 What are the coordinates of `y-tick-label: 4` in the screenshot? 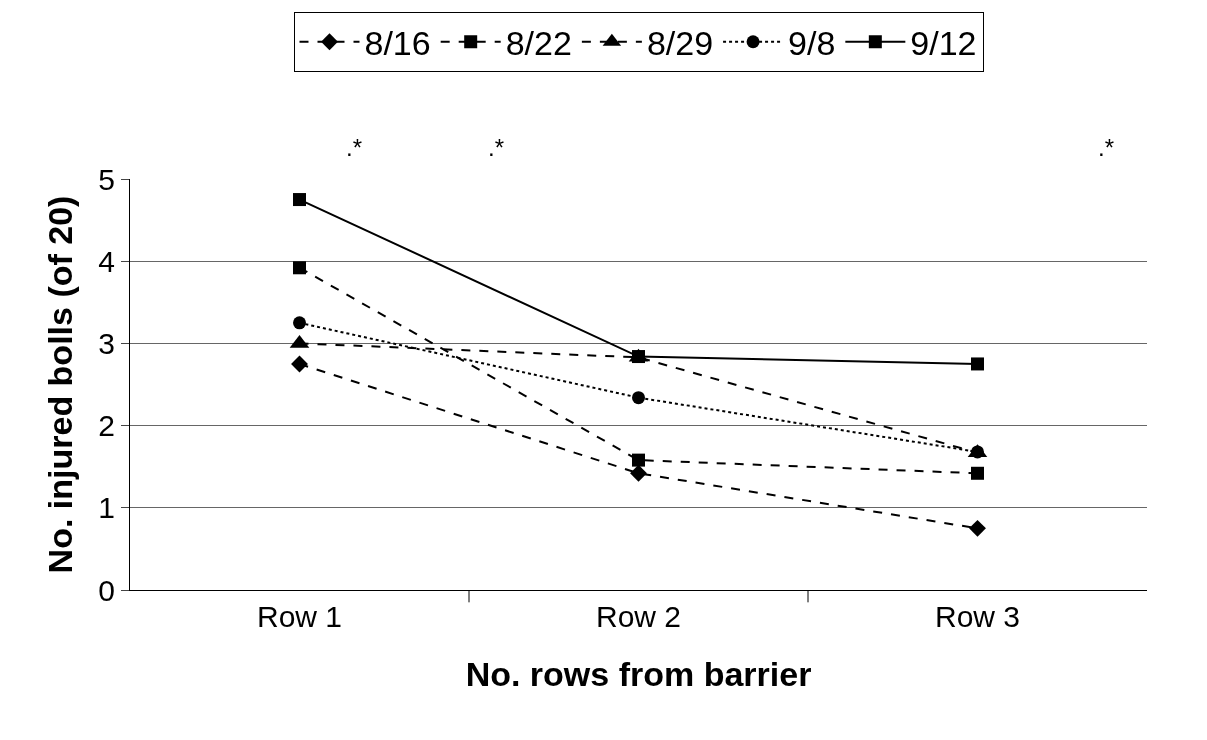 It's located at (106, 261).